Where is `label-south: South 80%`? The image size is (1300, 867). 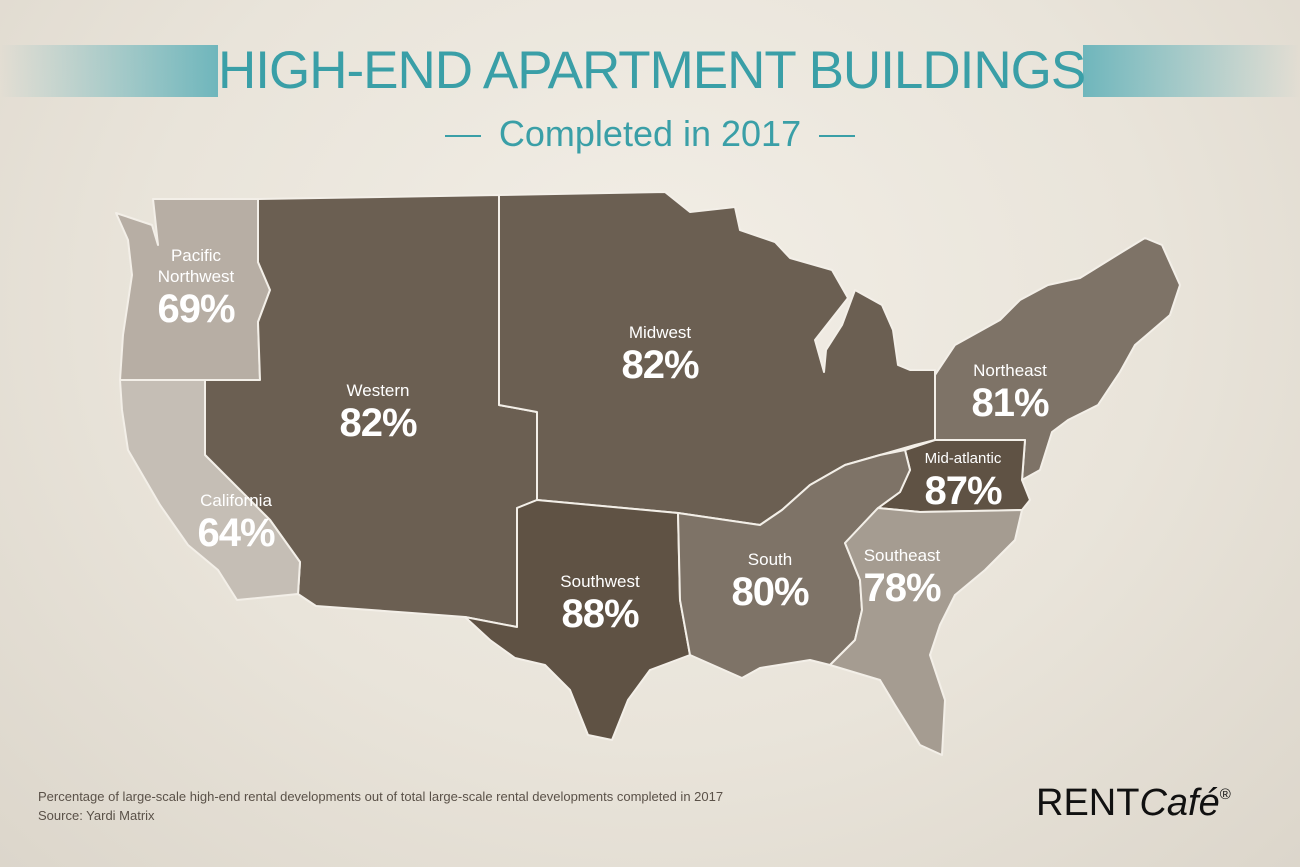 label-south: South 80% is located at coordinates (770, 581).